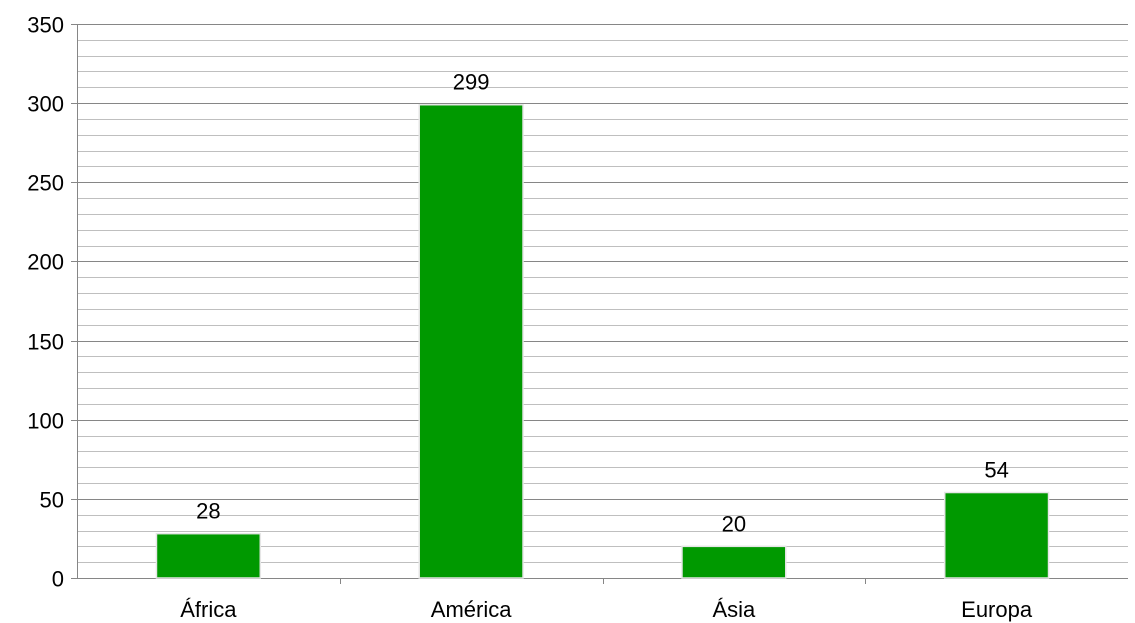 This screenshot has width=1135, height=623. I want to click on y-tick-label: 150, so click(45, 342).